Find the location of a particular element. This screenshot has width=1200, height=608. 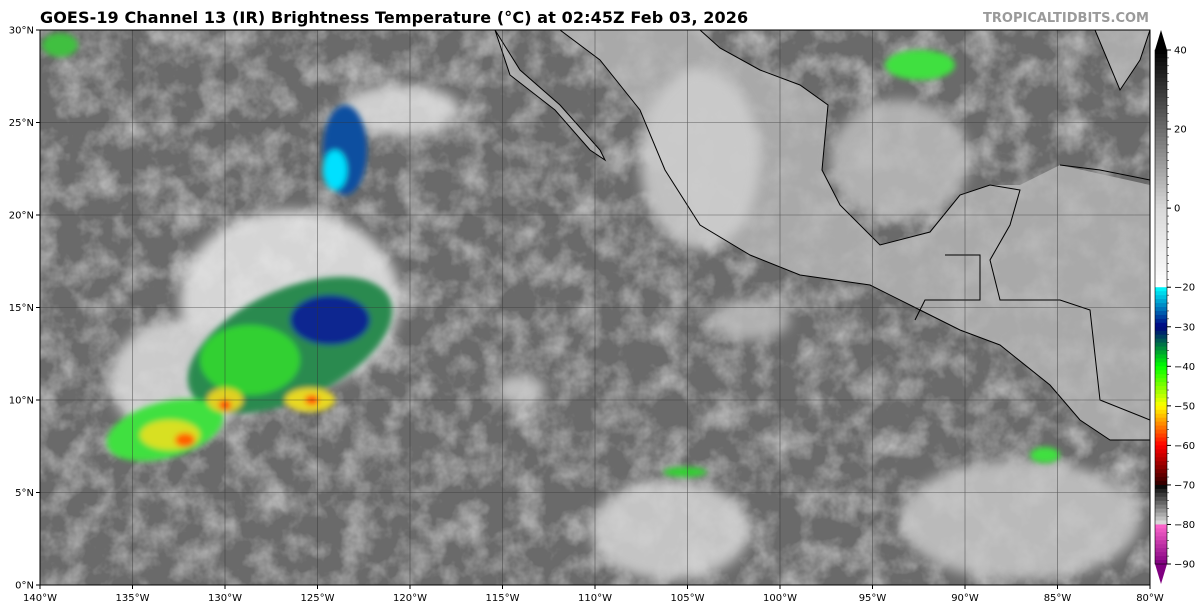

lon-tick-label: 115°W is located at coordinates (503, 598).